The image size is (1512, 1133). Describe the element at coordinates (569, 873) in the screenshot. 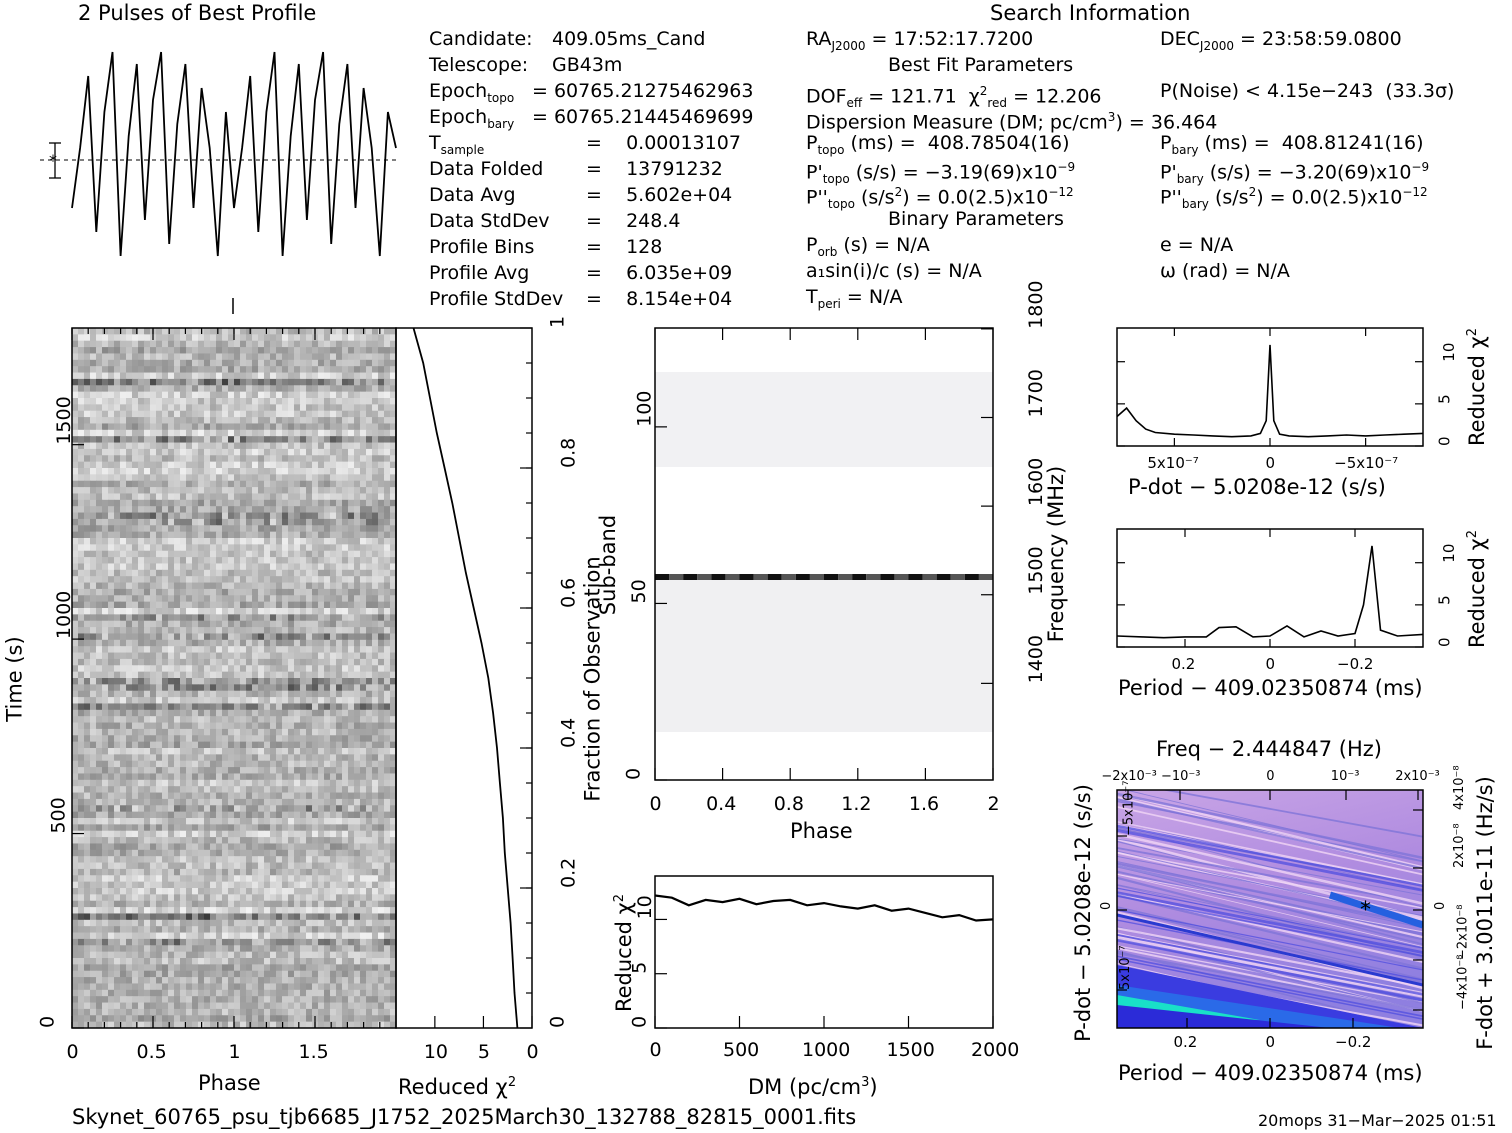

I see `chi-time-ytick: 0.2` at that location.